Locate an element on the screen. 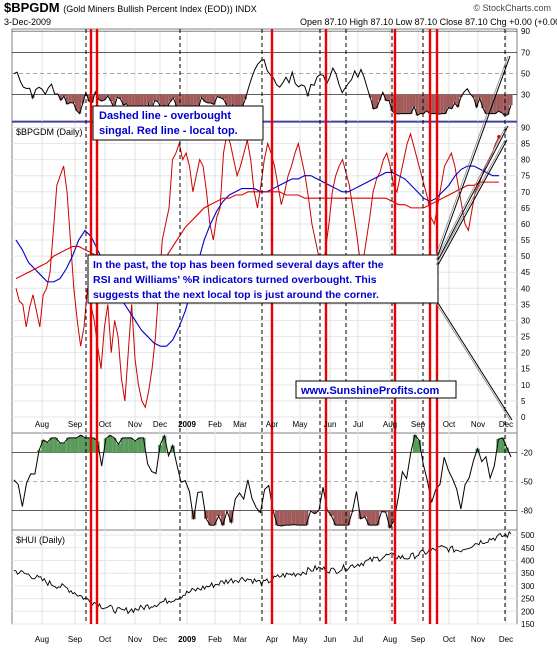 The image size is (557, 650). x-tick-label: Jul is located at coordinates (358, 424).